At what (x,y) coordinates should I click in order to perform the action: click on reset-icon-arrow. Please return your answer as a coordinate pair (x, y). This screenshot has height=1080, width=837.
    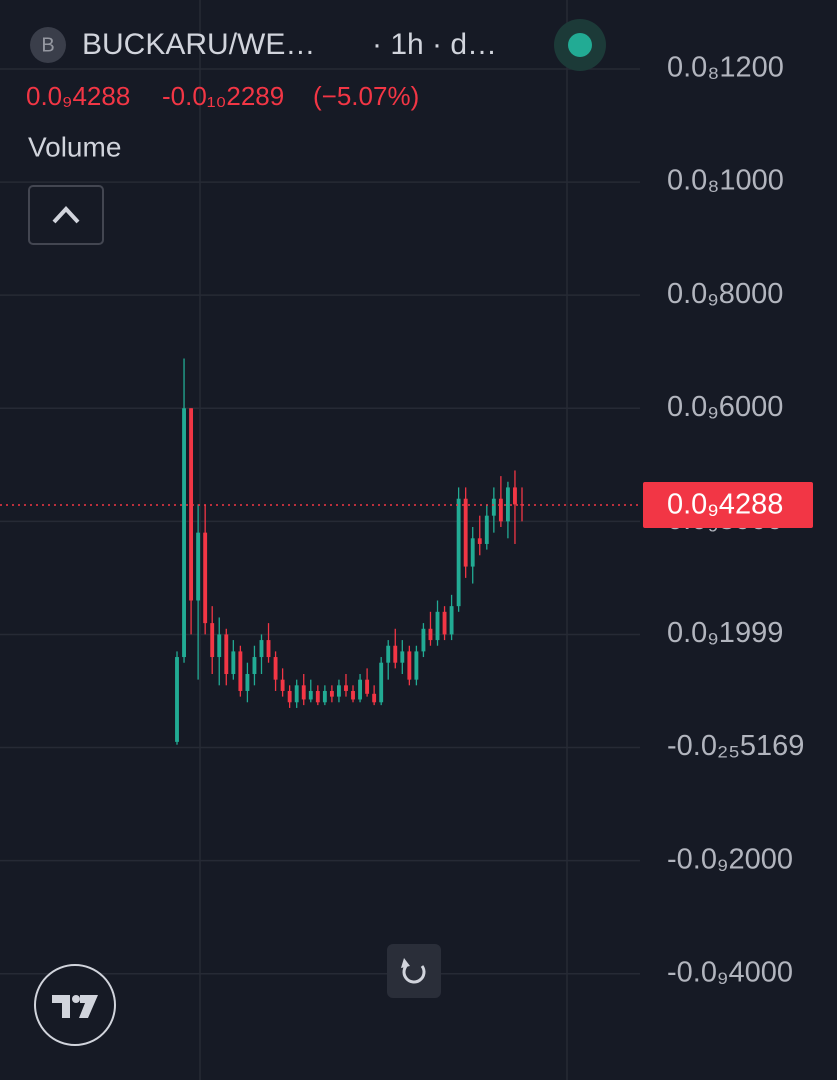
    Looking at the image, I should click on (405, 963).